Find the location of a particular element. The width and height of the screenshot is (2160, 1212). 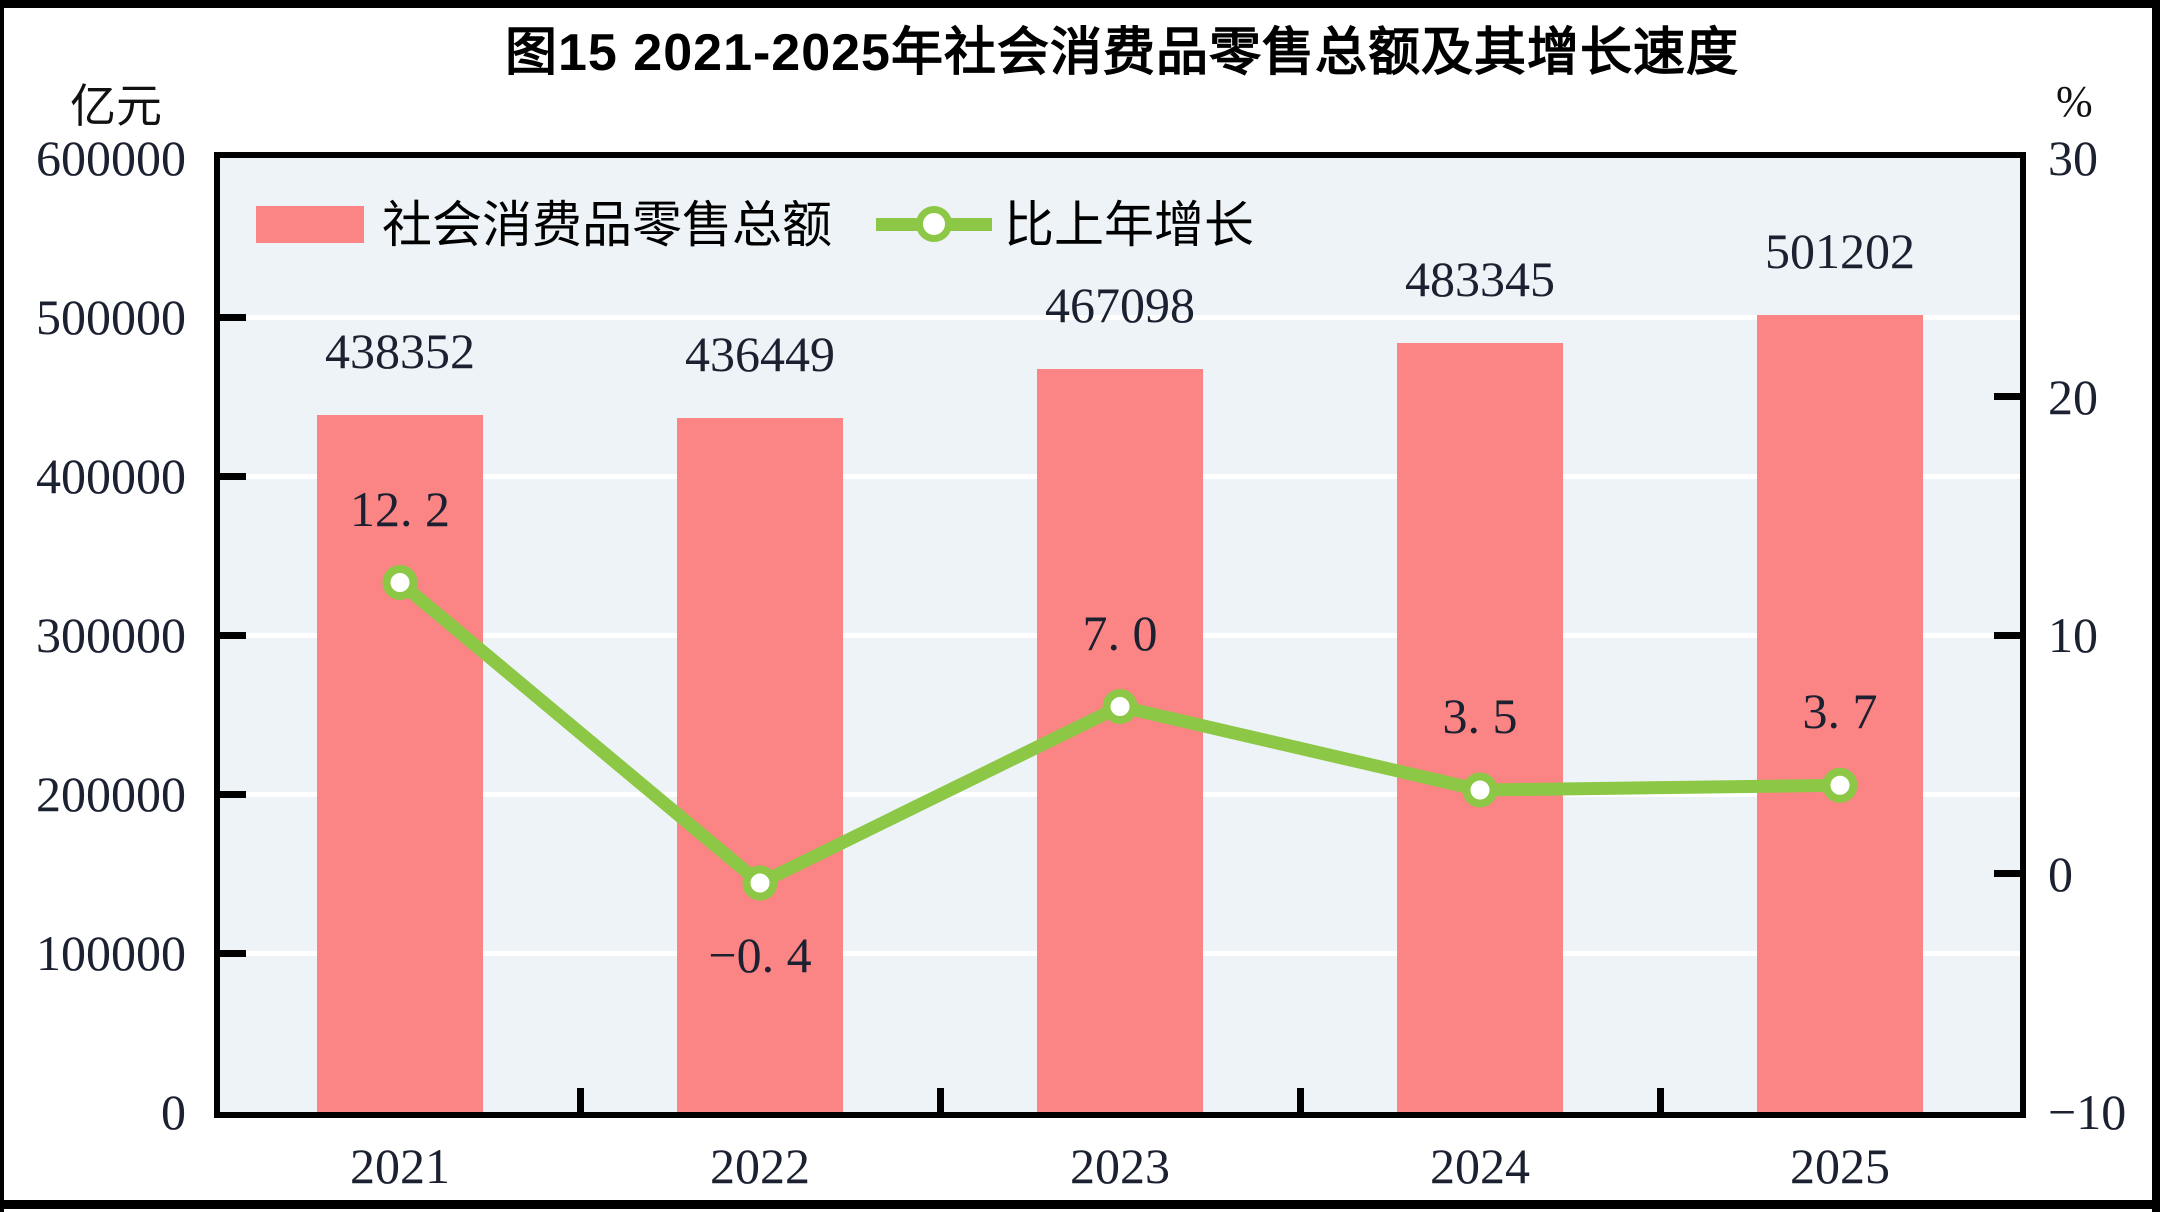

frame-border-bottom is located at coordinates (1080, 1204).